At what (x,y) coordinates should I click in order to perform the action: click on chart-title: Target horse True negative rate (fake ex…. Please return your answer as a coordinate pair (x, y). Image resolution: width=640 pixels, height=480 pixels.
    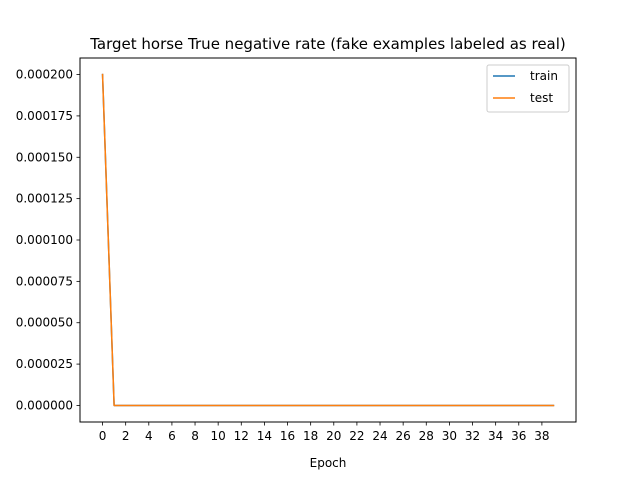
    Looking at the image, I should click on (327, 44).